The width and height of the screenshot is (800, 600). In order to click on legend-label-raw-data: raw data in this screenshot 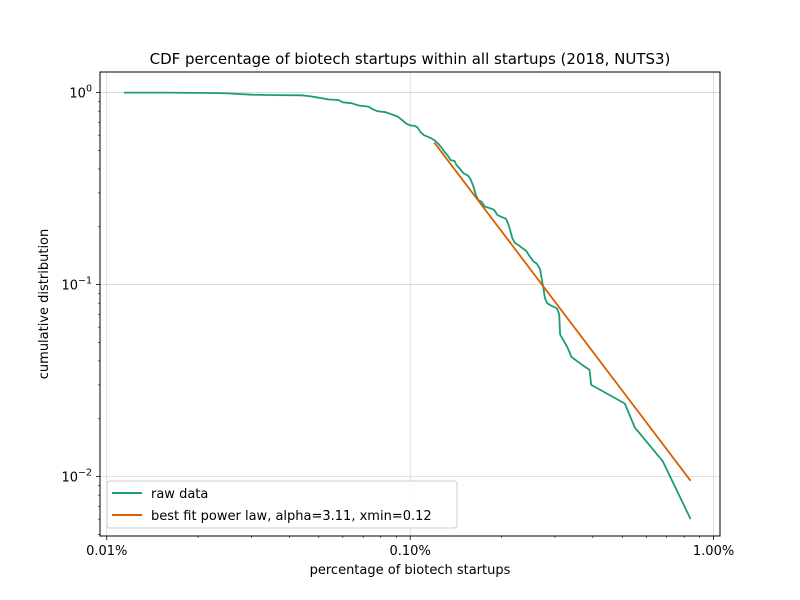, I will do `click(179, 494)`.